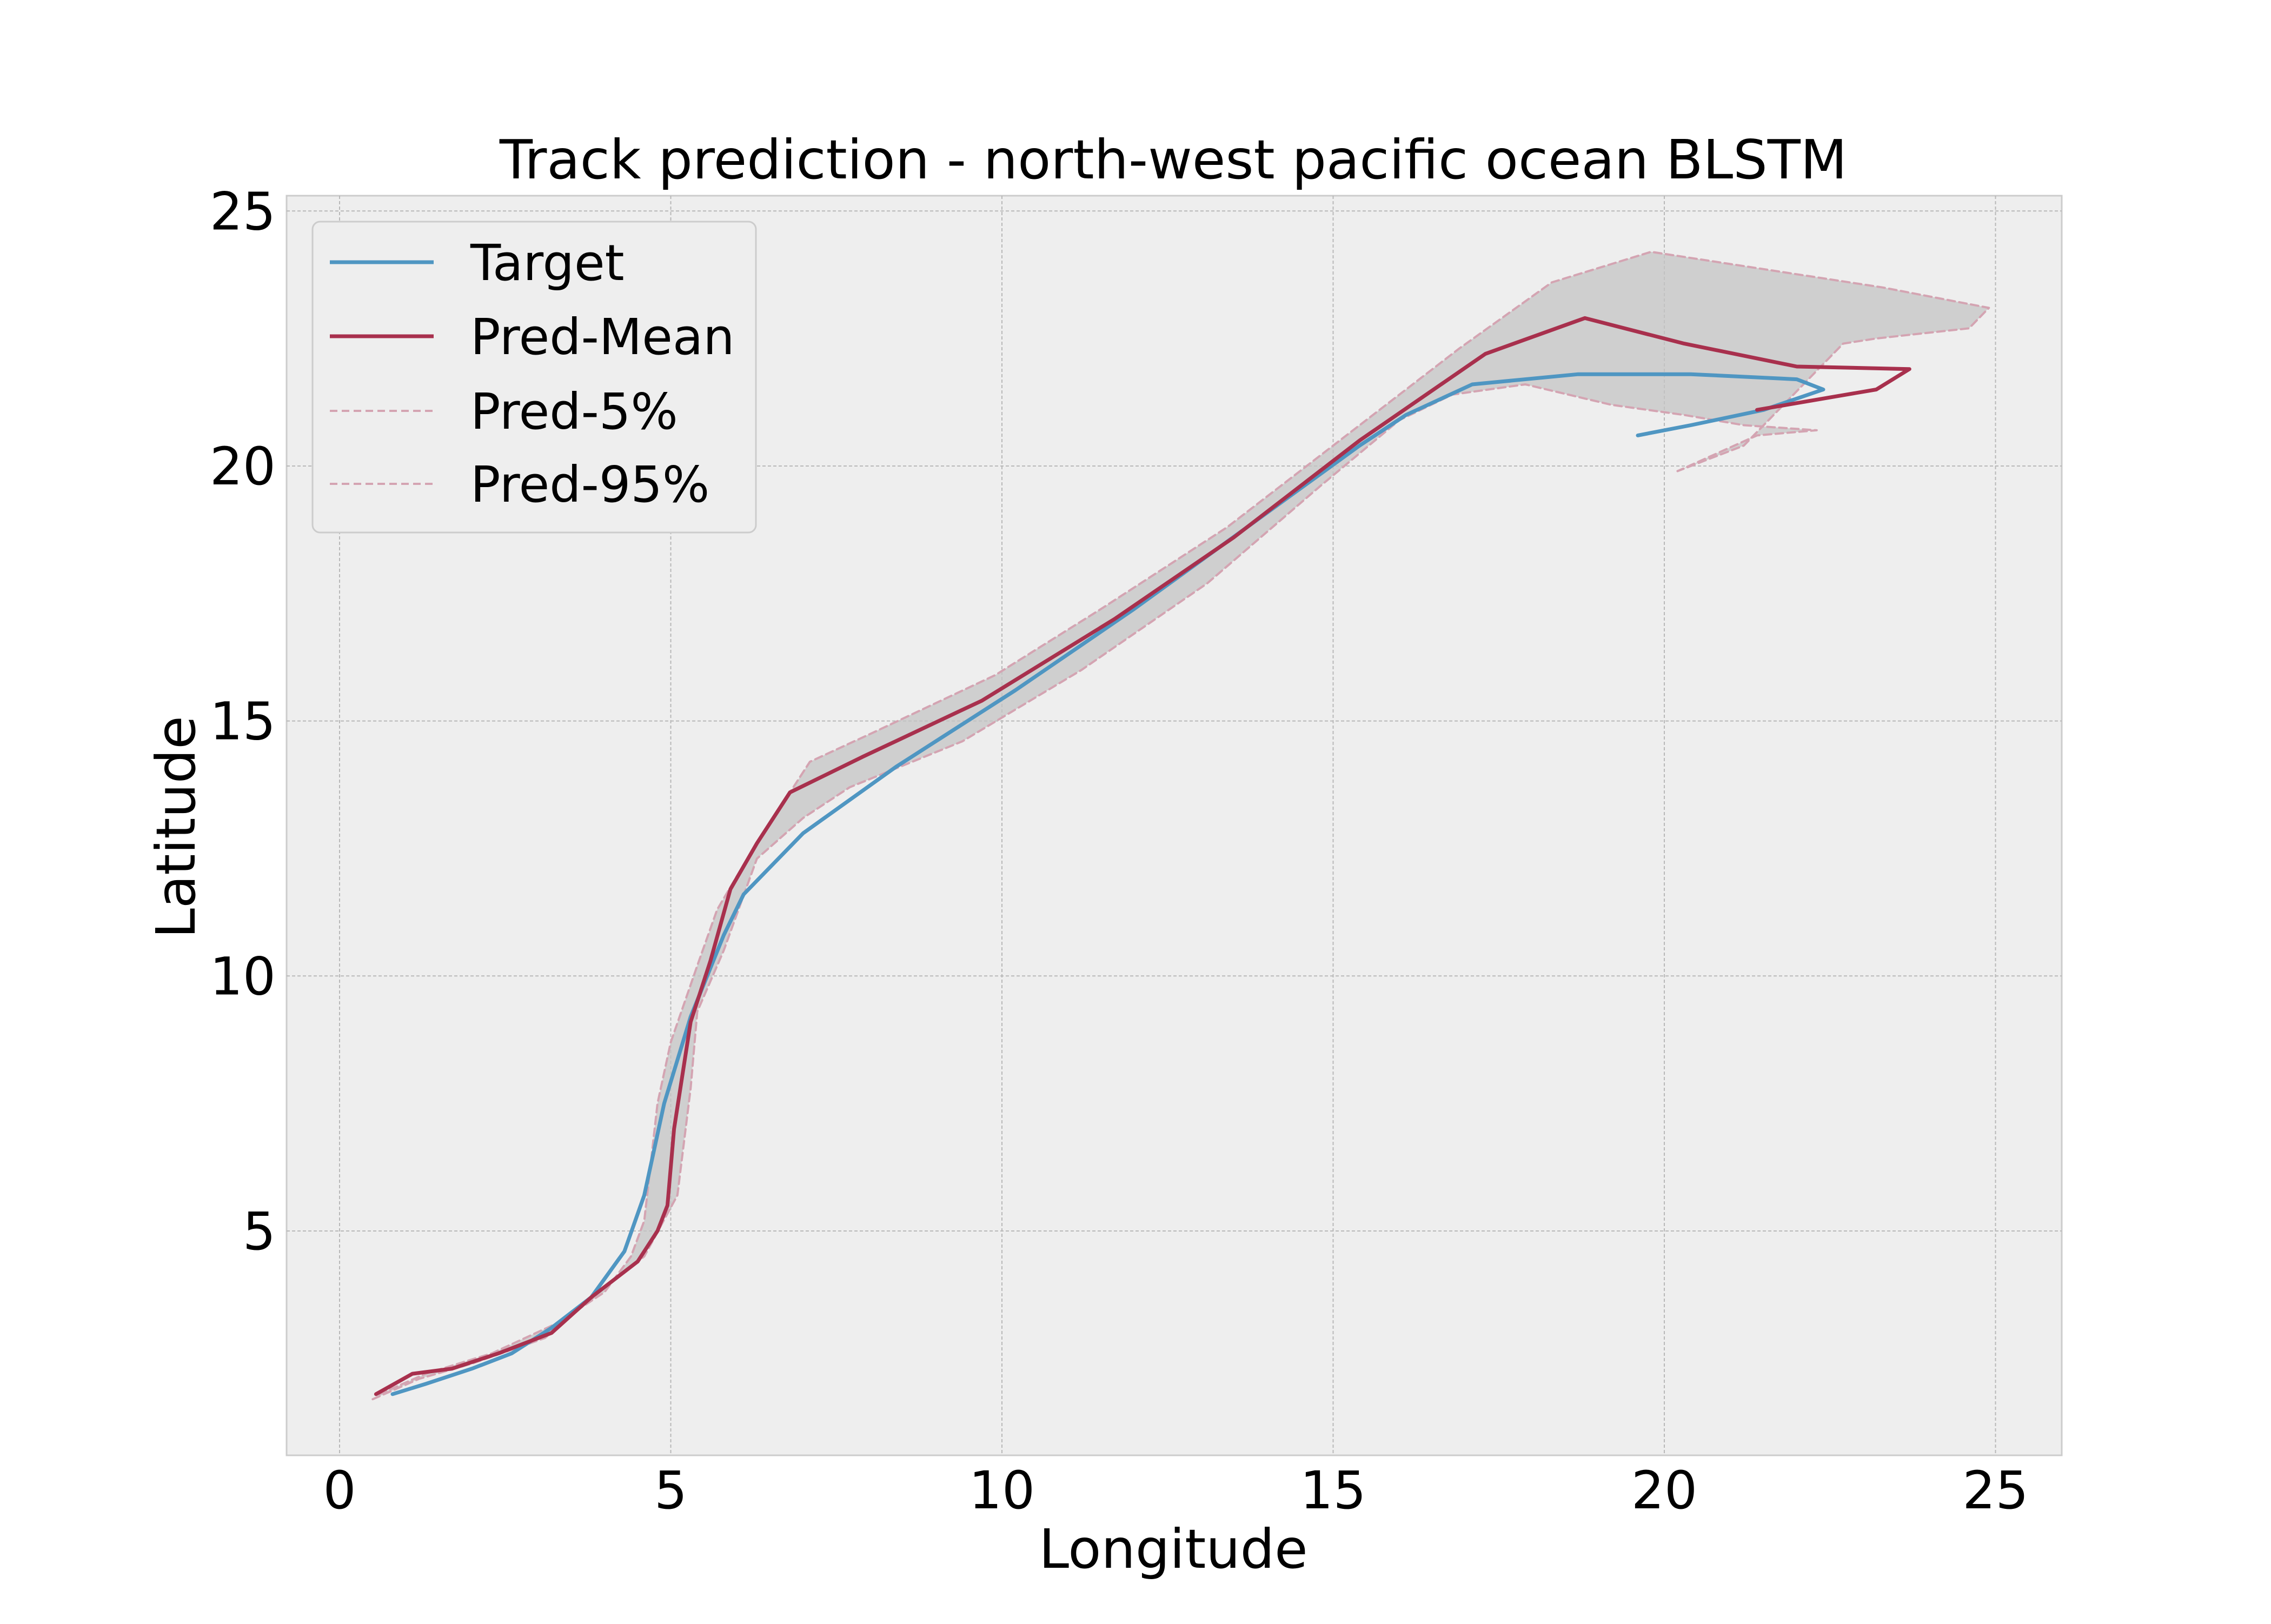 This screenshot has height=1624, width=2271. I want to click on y-tick-label: 10, so click(243, 977).